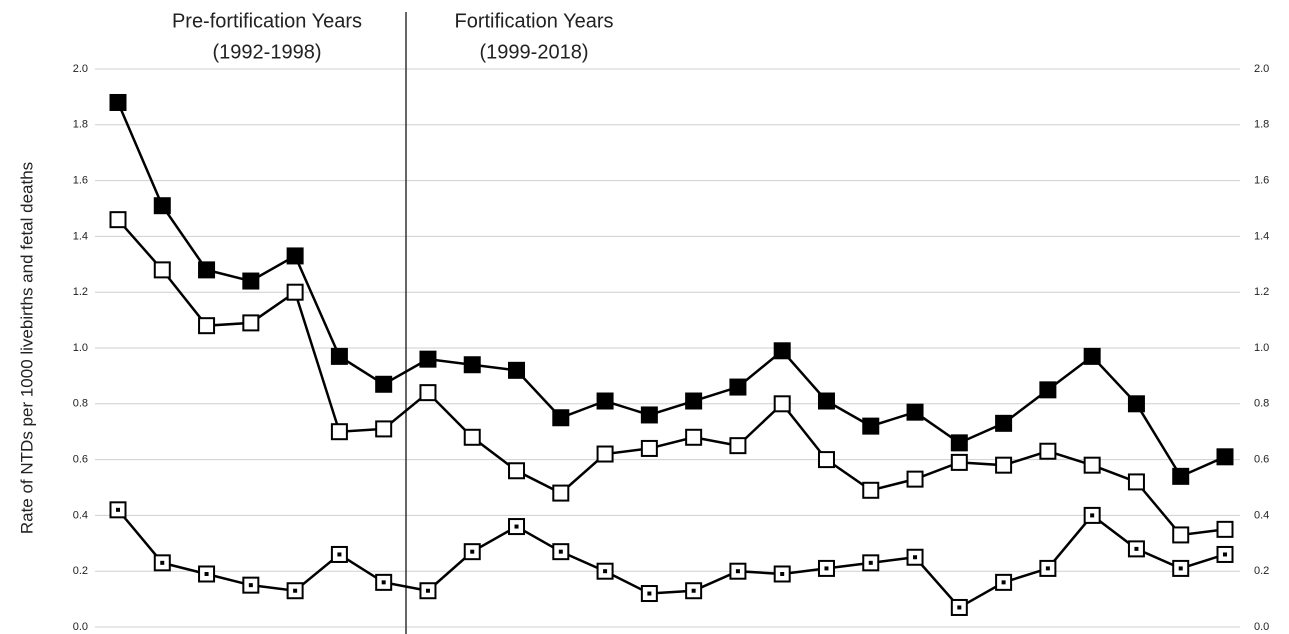 The width and height of the screenshot is (1289, 634). I want to click on y-tick-label: 0.4, so click(80, 515).